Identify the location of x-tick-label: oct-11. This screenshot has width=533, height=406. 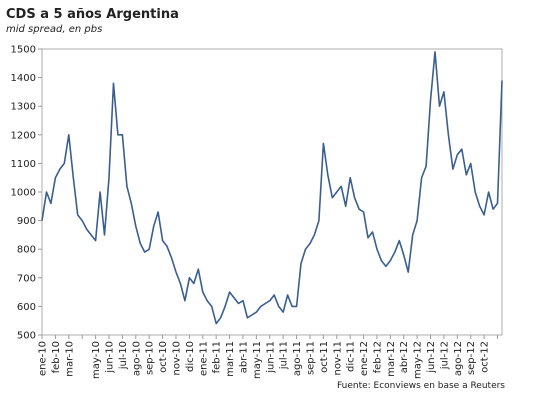
(324, 357).